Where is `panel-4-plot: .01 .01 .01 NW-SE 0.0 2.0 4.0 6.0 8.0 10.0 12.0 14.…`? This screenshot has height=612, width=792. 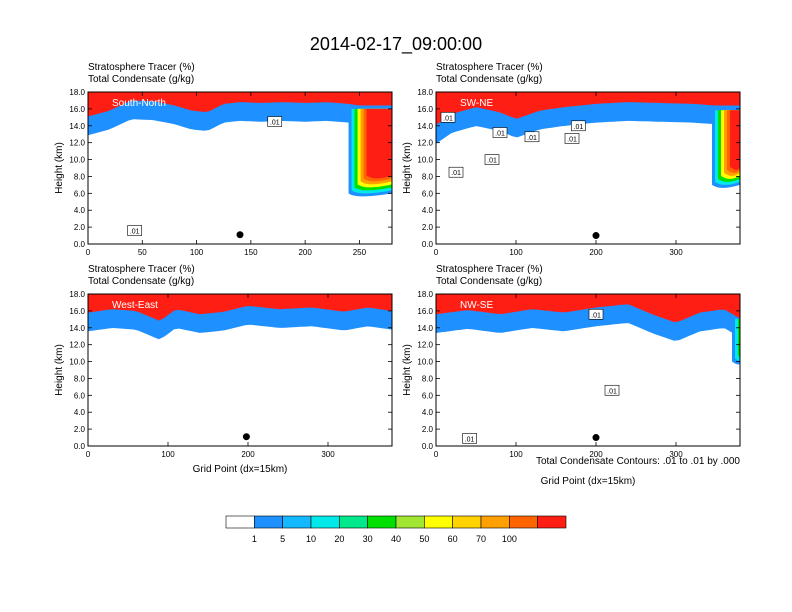
panel-4-plot: .01 .01 .01 NW-SE 0.0 2.0 4.0 6.0 8.0 10.0 12.0 14.… is located at coordinates (573, 388).